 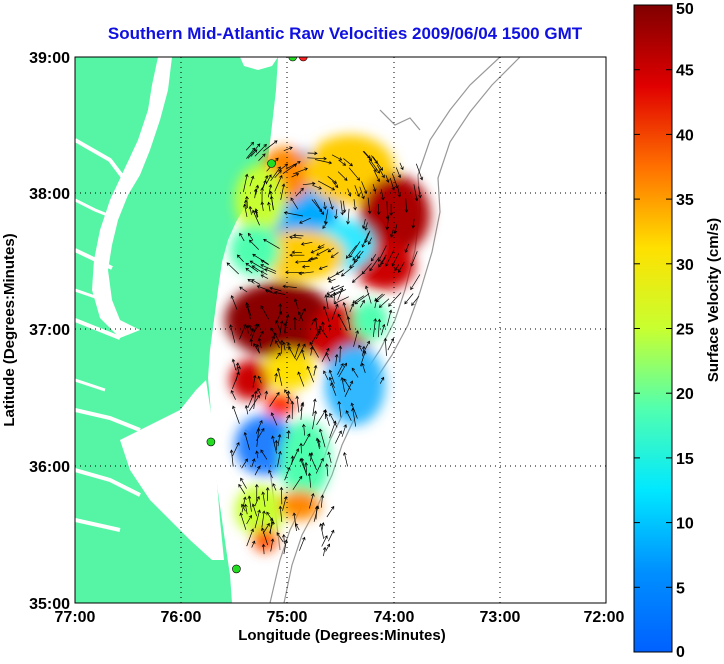 I want to click on y-tick: 38:00, so click(x=49, y=194).